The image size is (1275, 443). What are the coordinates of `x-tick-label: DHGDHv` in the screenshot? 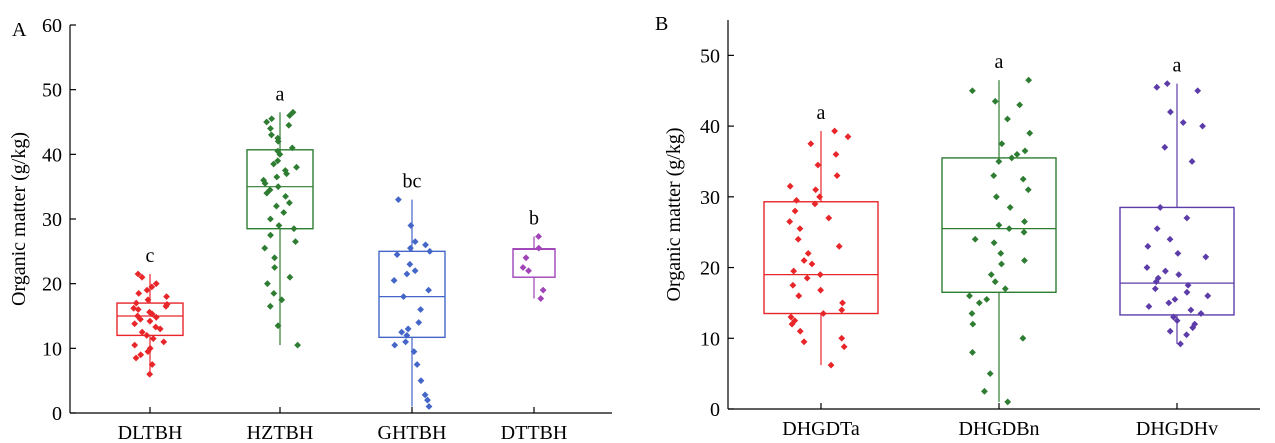 It's located at (1177, 429).